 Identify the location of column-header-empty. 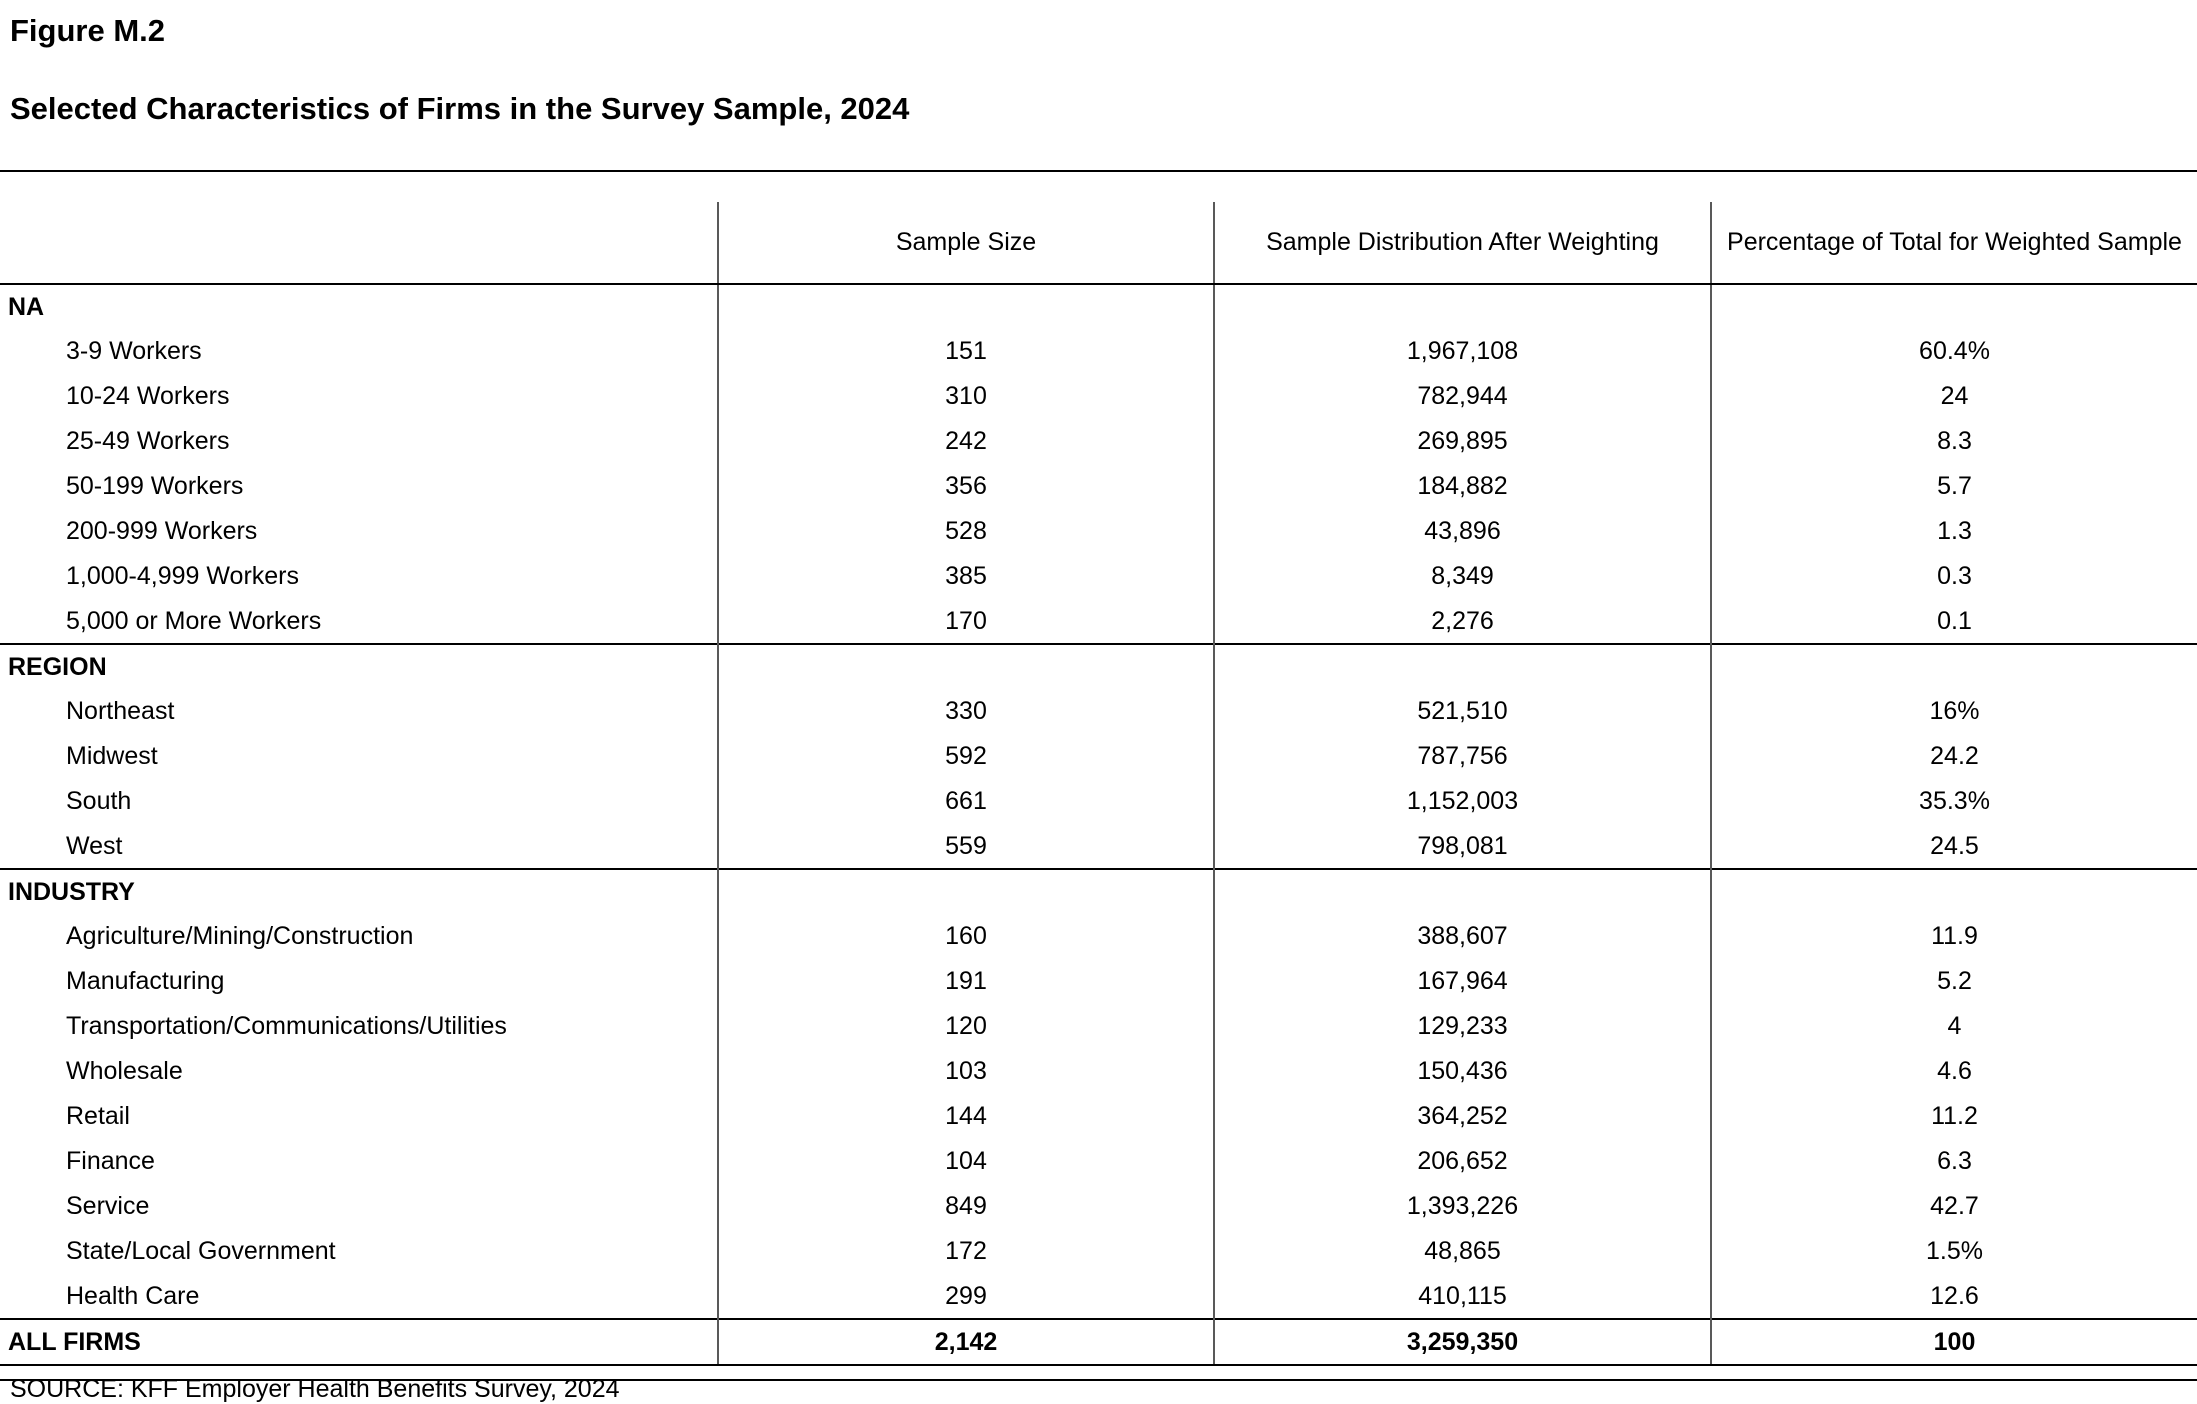
(359, 243).